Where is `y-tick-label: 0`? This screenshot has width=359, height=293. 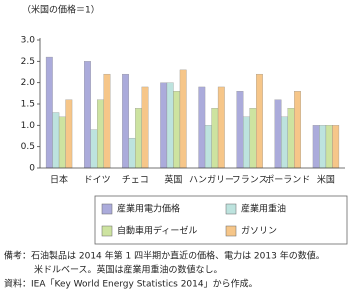
y-tick-label: 0 is located at coordinates (32, 169).